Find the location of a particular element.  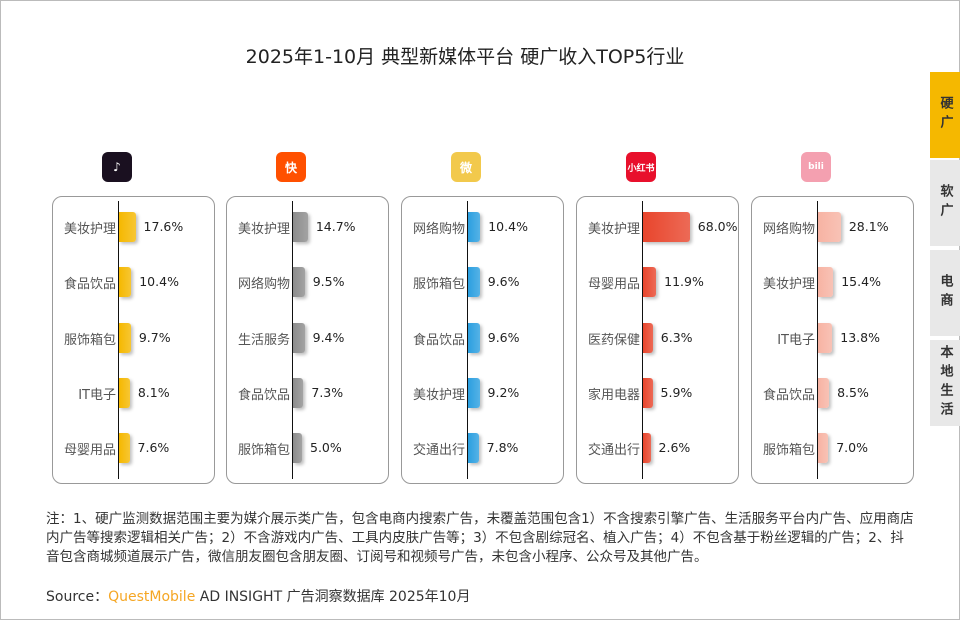

value-label: 9.2% is located at coordinates (503, 392).